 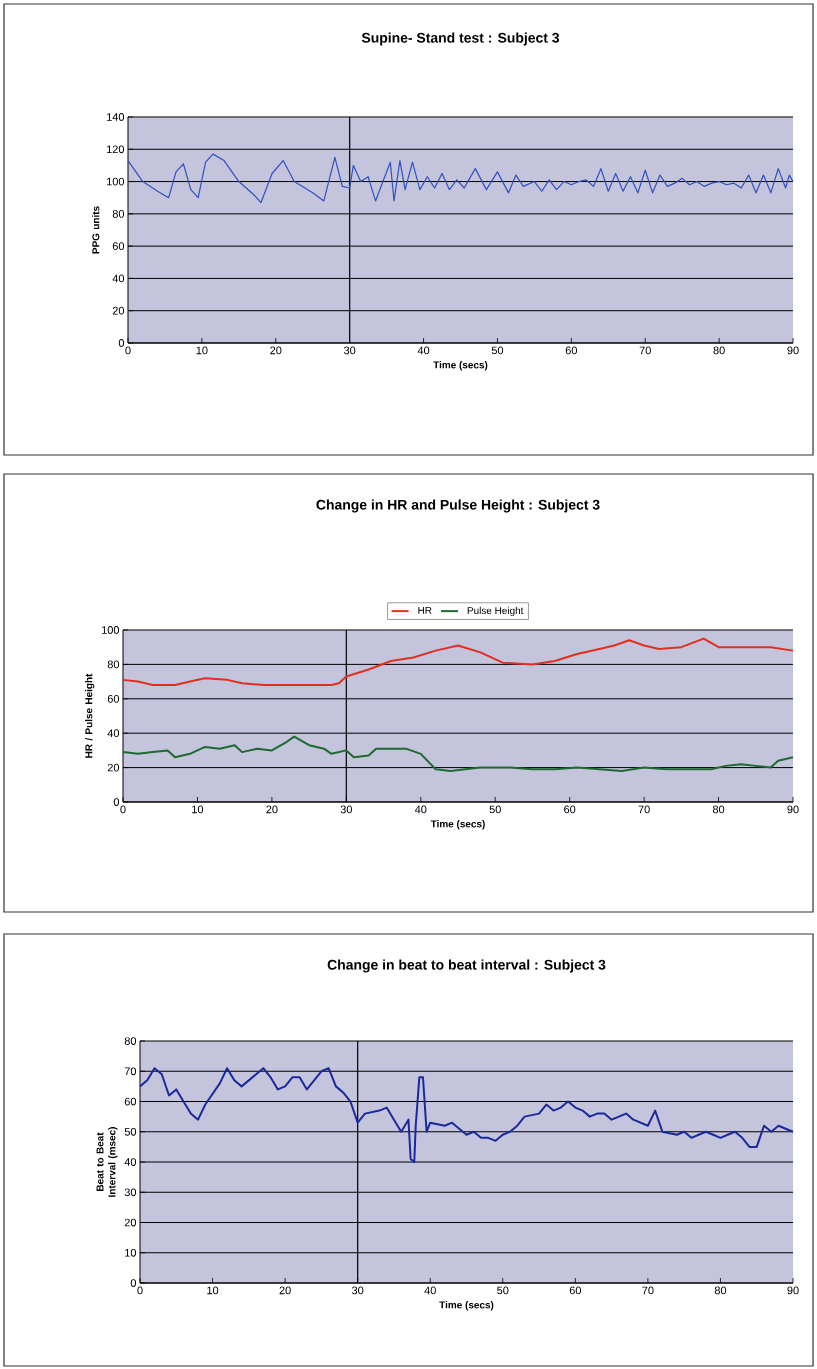 I want to click on chart-title: Change in HR and Pulse Height : Subject 3, so click(x=458, y=506).